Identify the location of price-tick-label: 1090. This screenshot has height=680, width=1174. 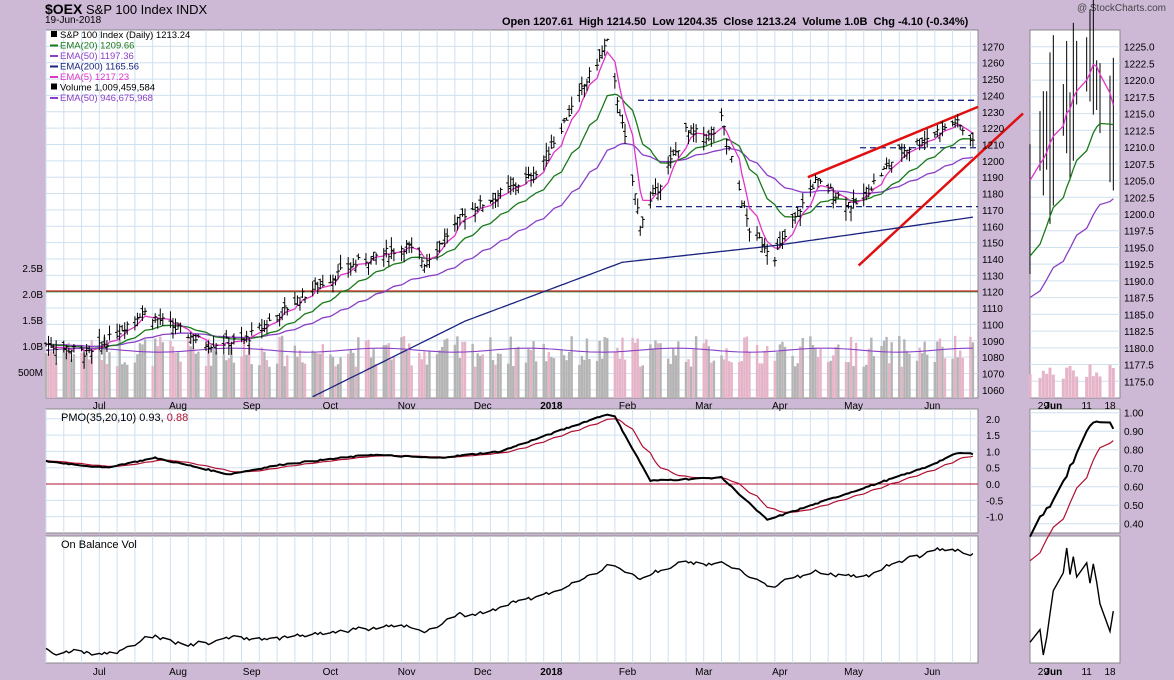
(993, 342).